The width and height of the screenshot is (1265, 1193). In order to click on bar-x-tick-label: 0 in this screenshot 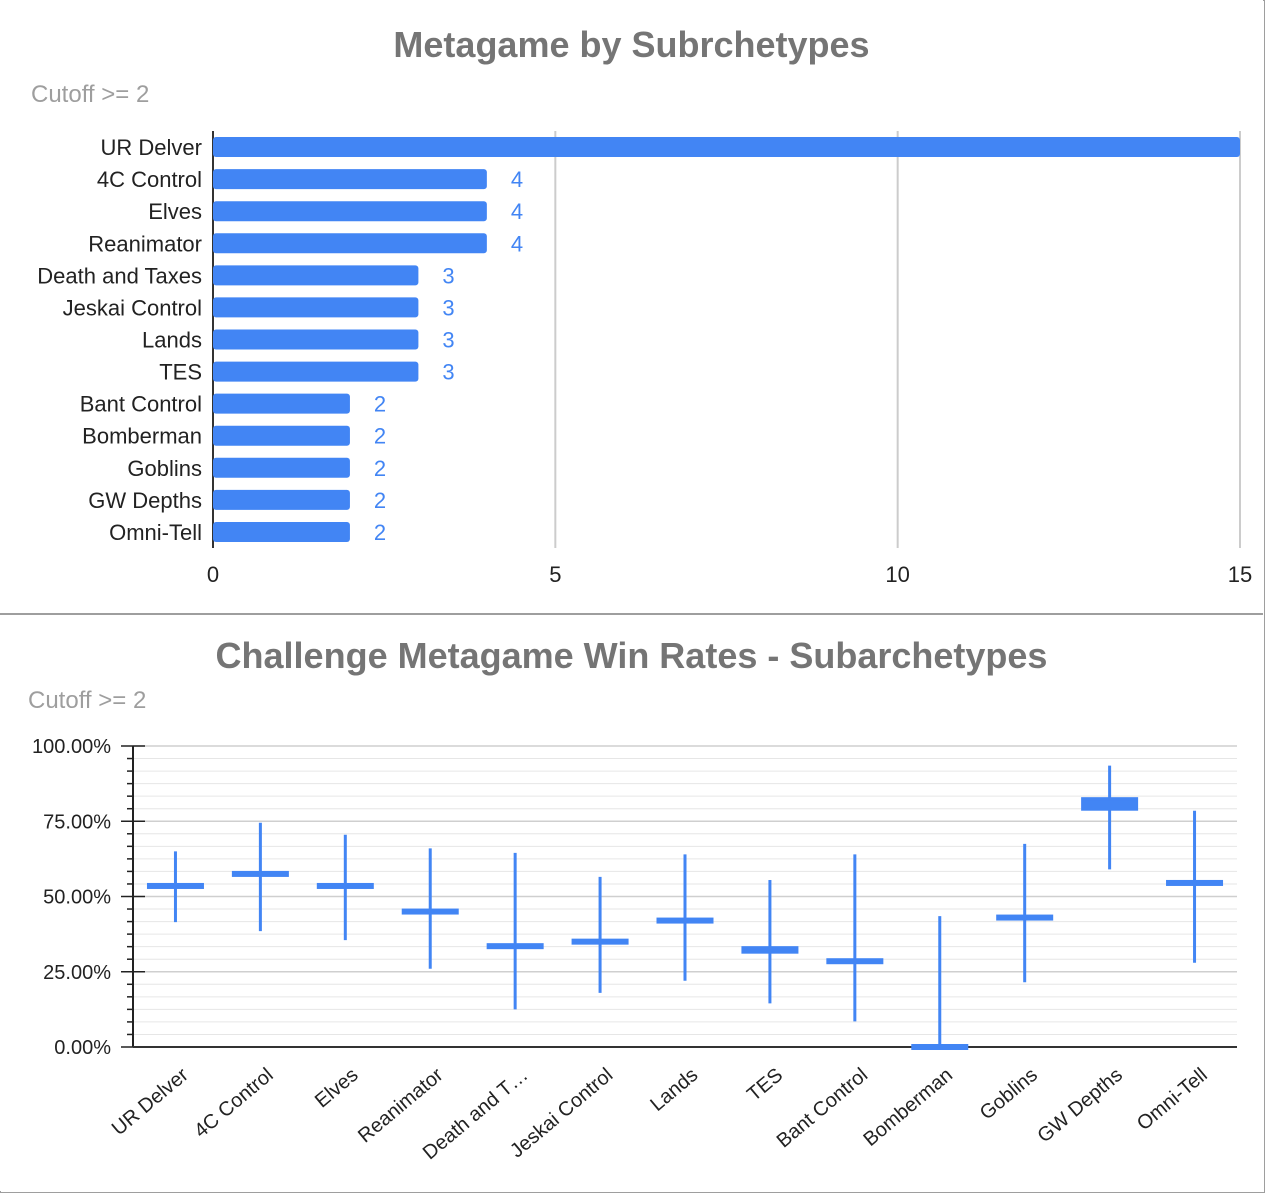, I will do `click(213, 574)`.